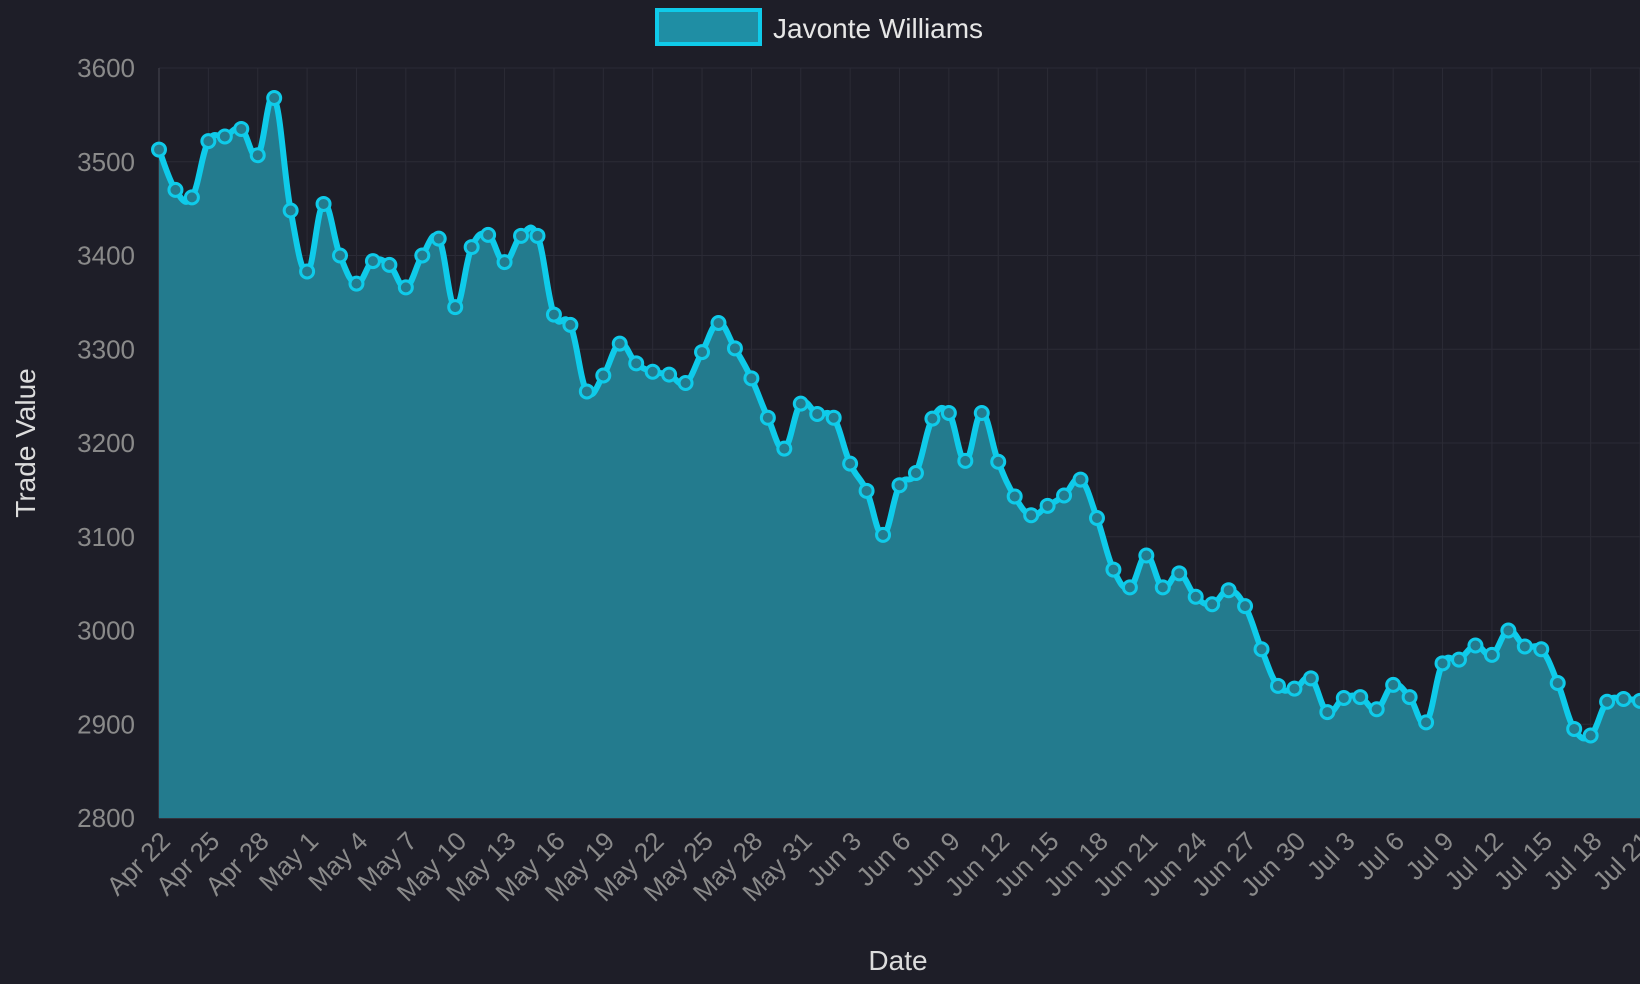  Describe the element at coordinates (25, 442) in the screenshot. I see `y-axis-title: Trade Value` at that location.